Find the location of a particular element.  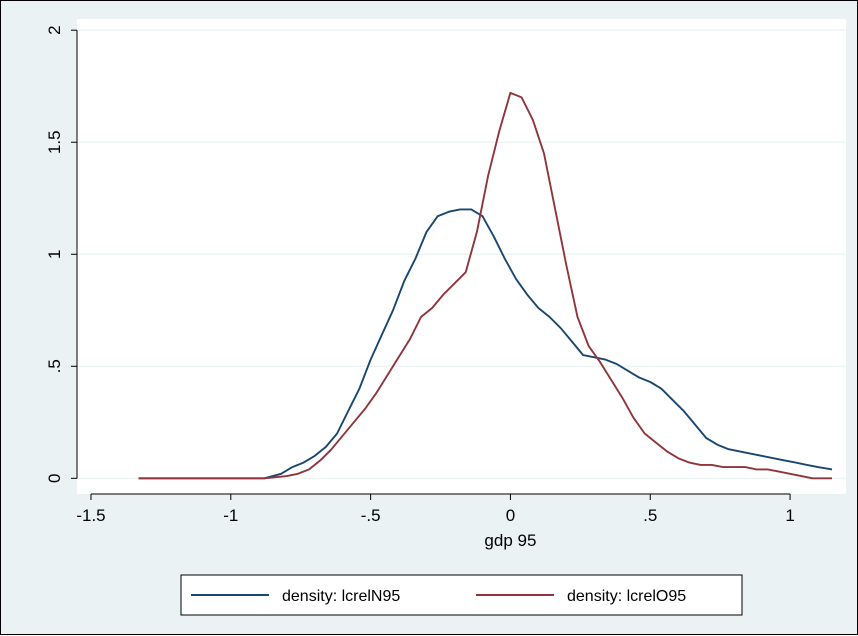

x-tick-label-5: 1 is located at coordinates (789, 515).